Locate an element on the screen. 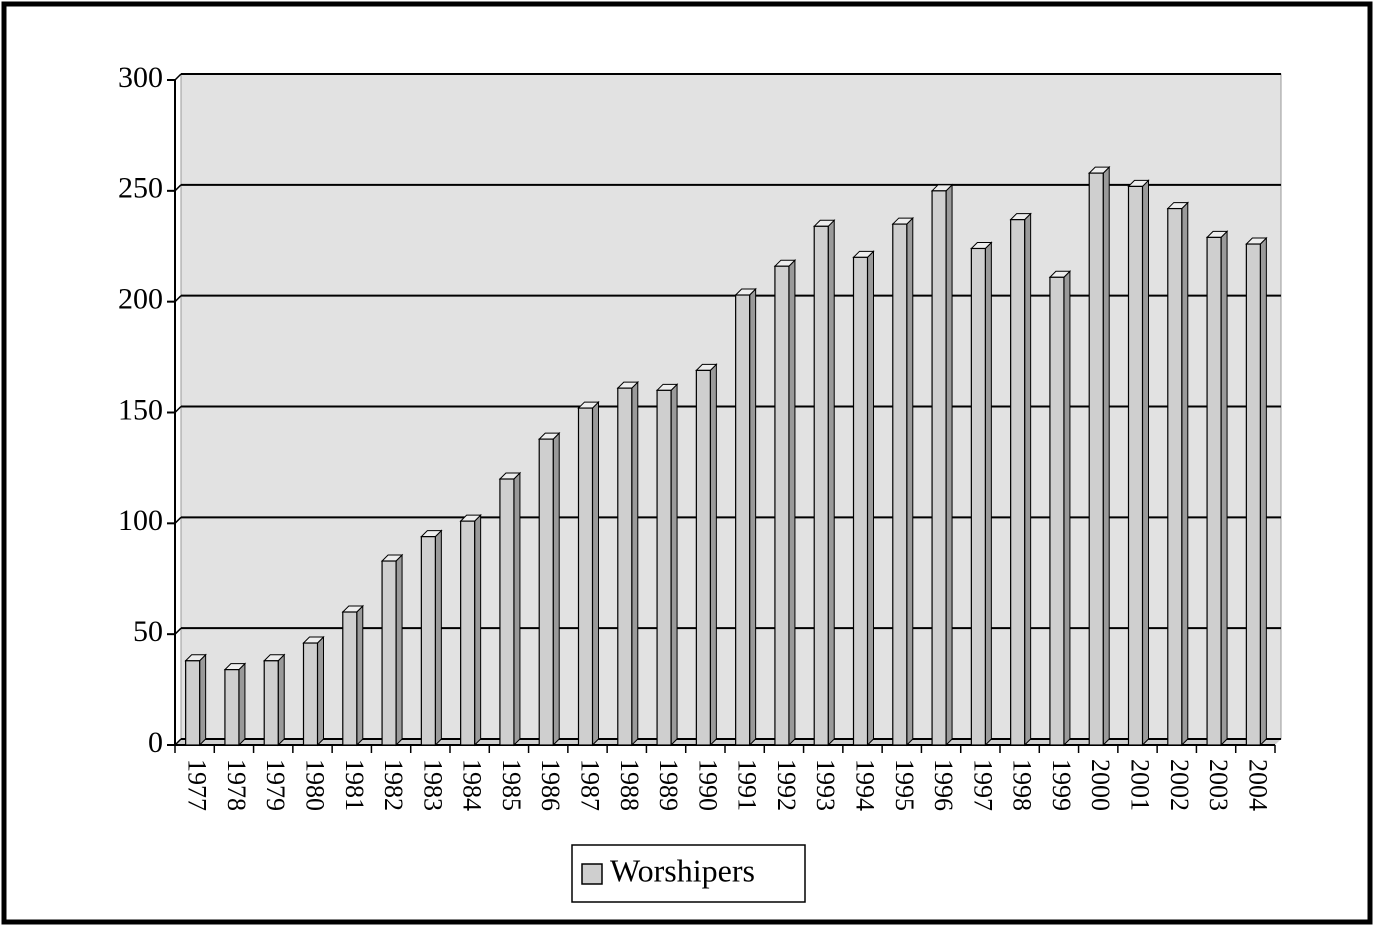  legend-swatch is located at coordinates (592, 874).